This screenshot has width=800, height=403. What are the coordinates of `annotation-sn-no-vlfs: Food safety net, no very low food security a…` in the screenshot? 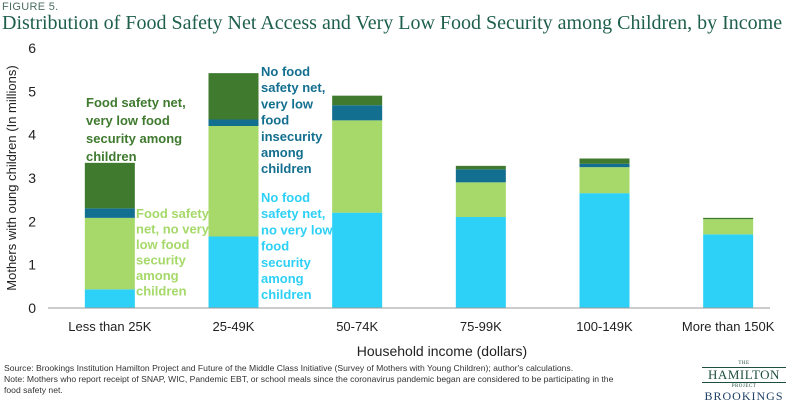 It's located at (173, 252).